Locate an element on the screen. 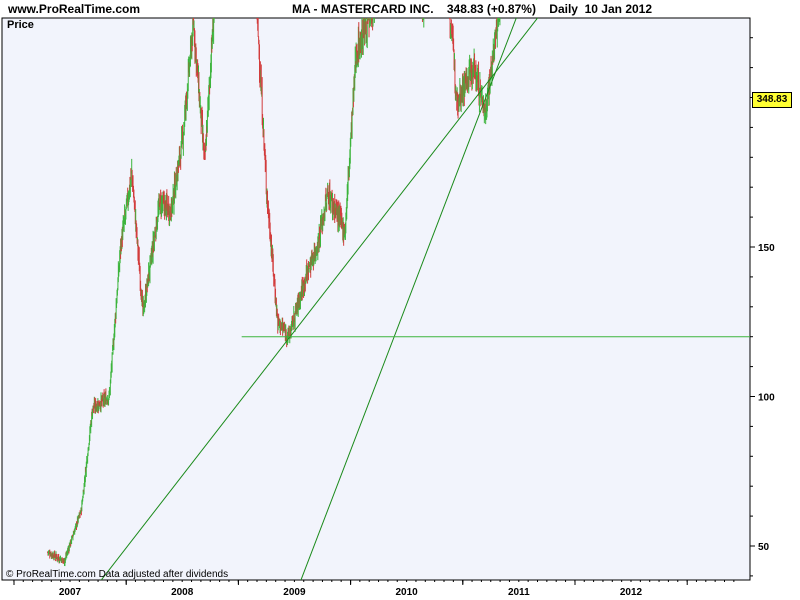 The image size is (800, 600). y-tick-label: 50 is located at coordinates (764, 547).